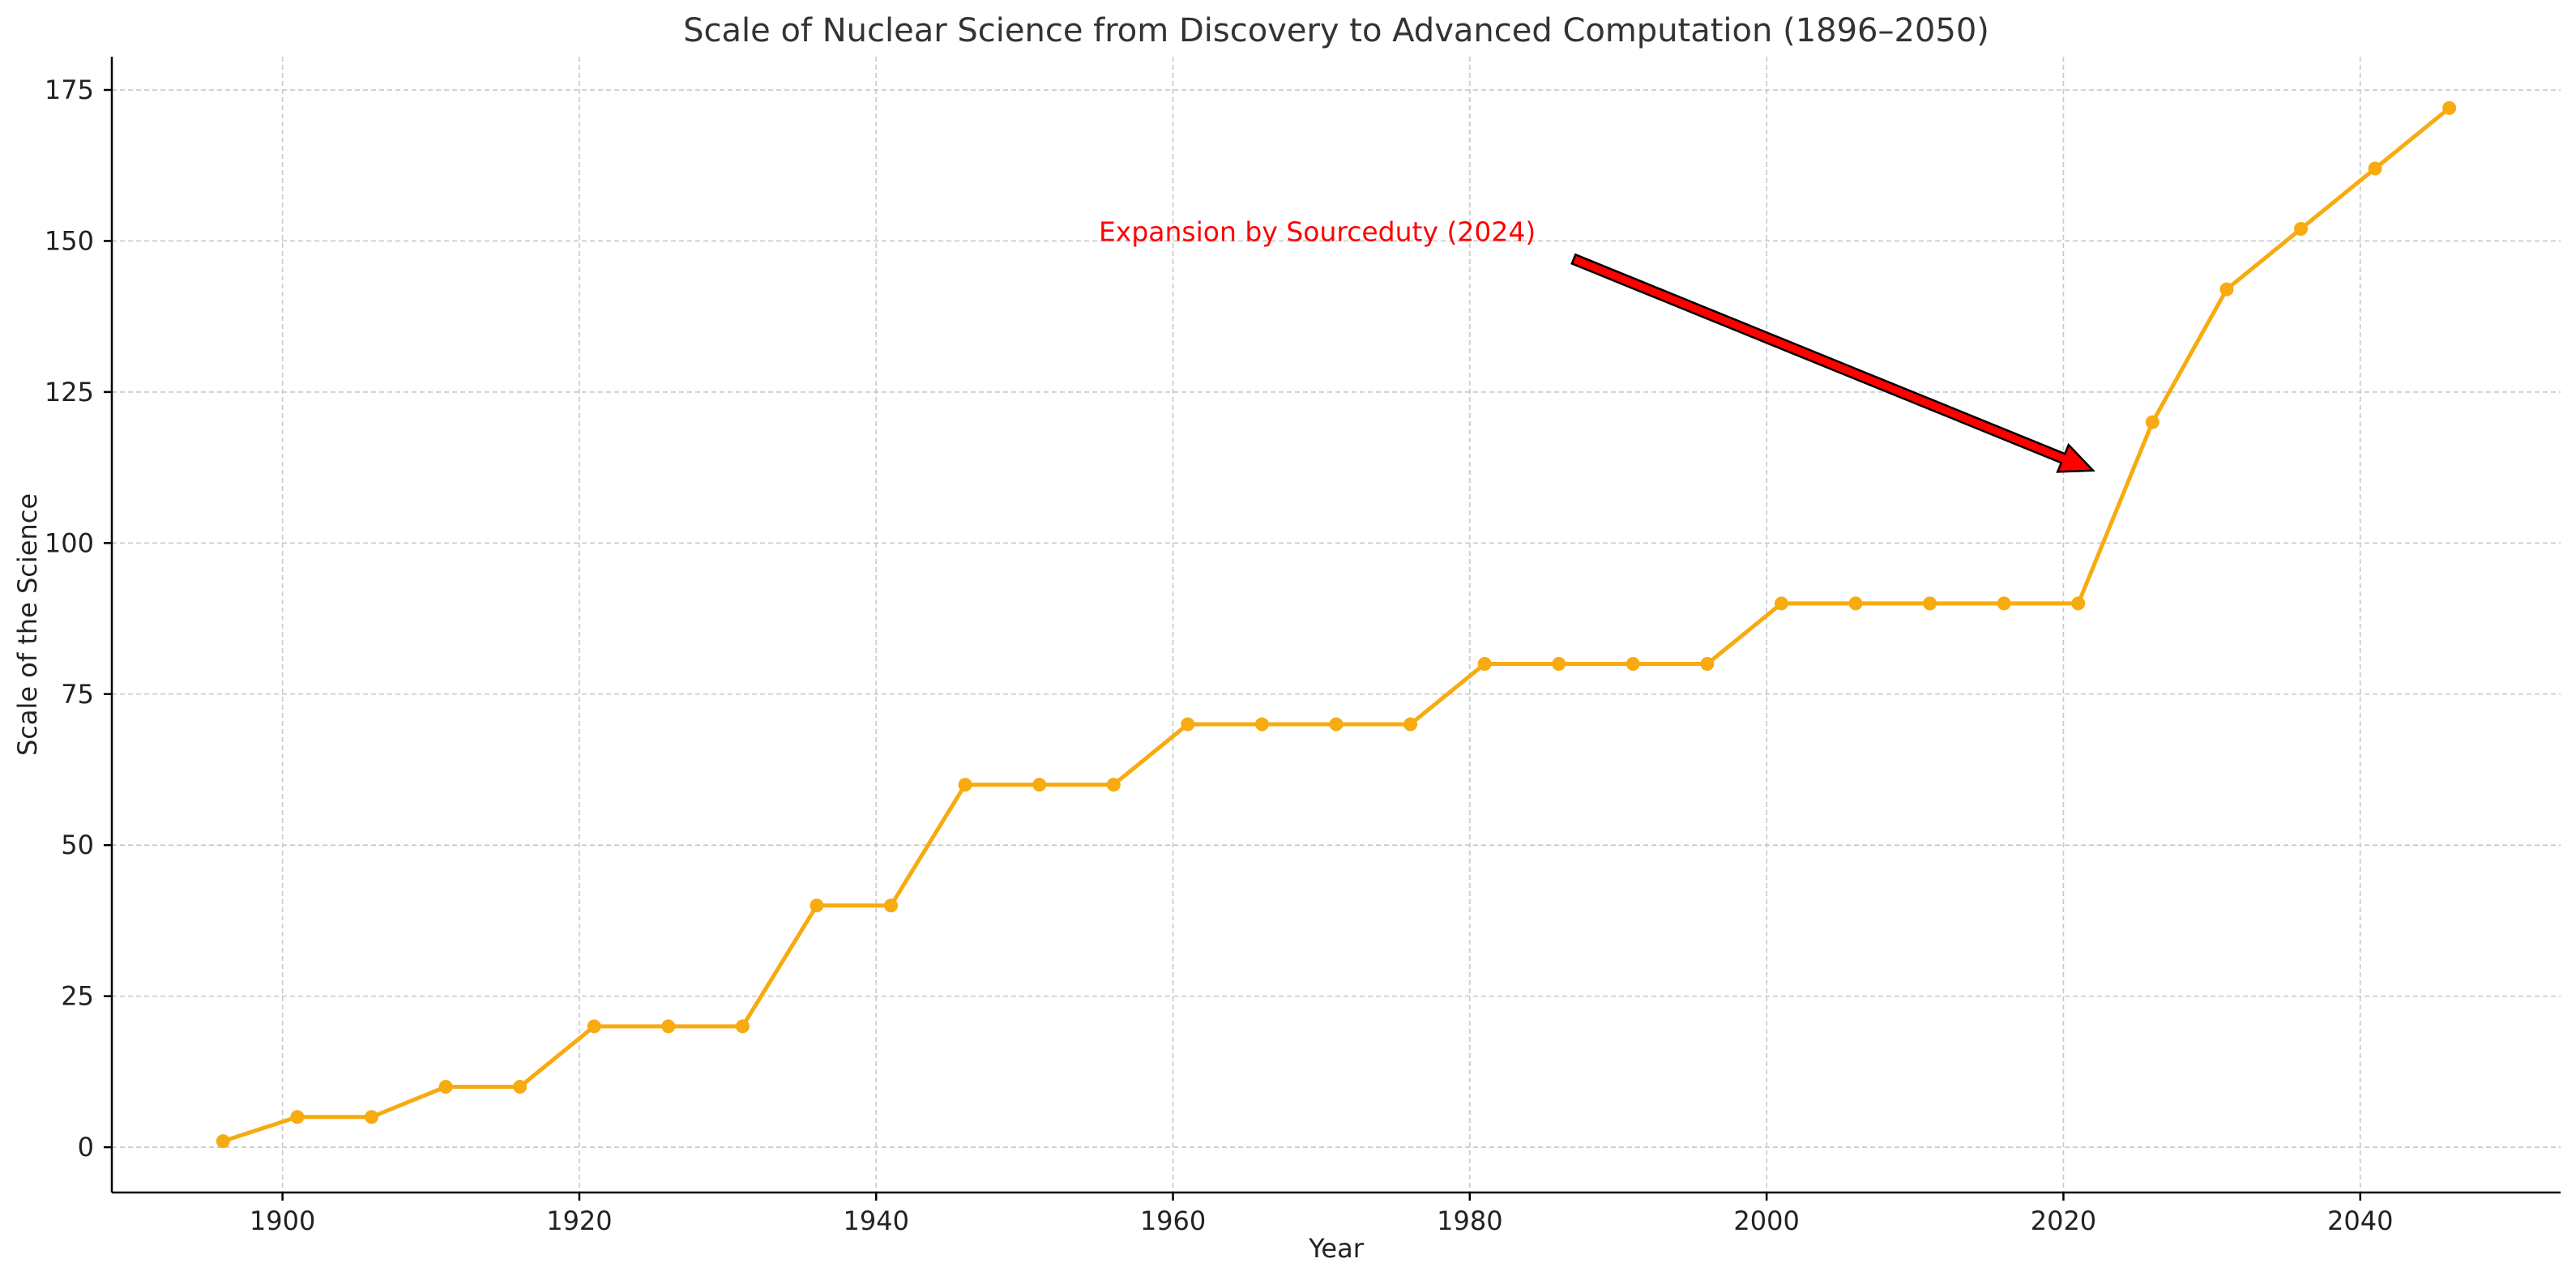  Describe the element at coordinates (69, 240) in the screenshot. I see `y-tick-label: 150` at that location.